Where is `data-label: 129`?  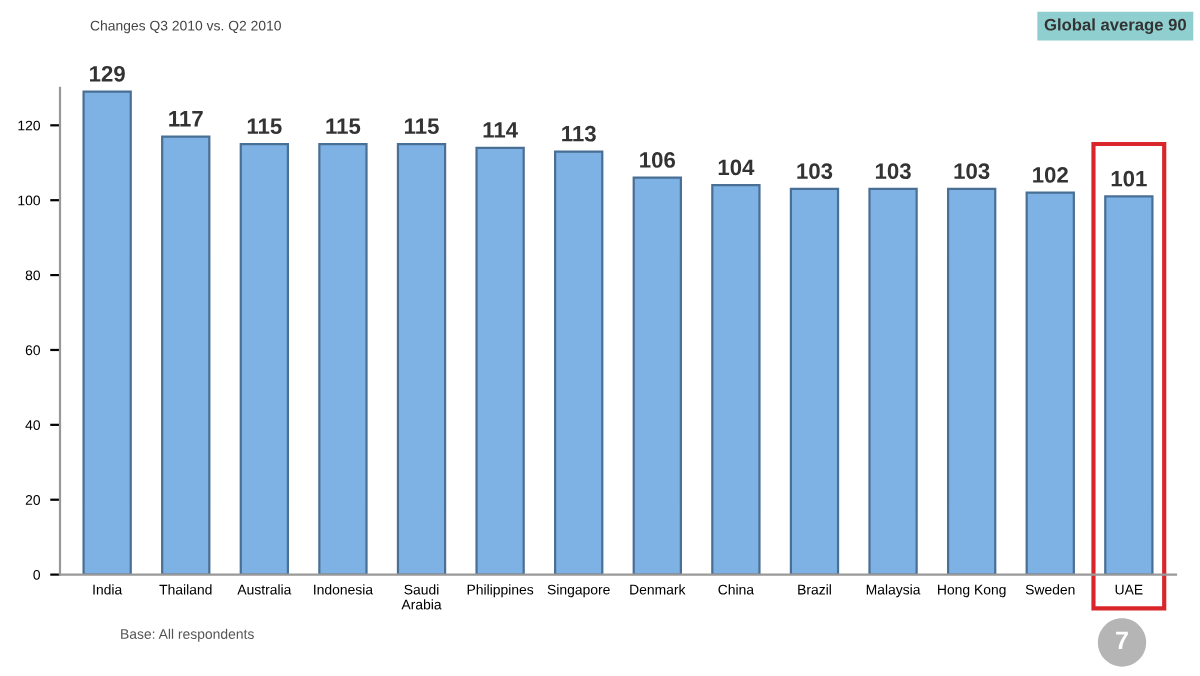
data-label: 129 is located at coordinates (107, 73).